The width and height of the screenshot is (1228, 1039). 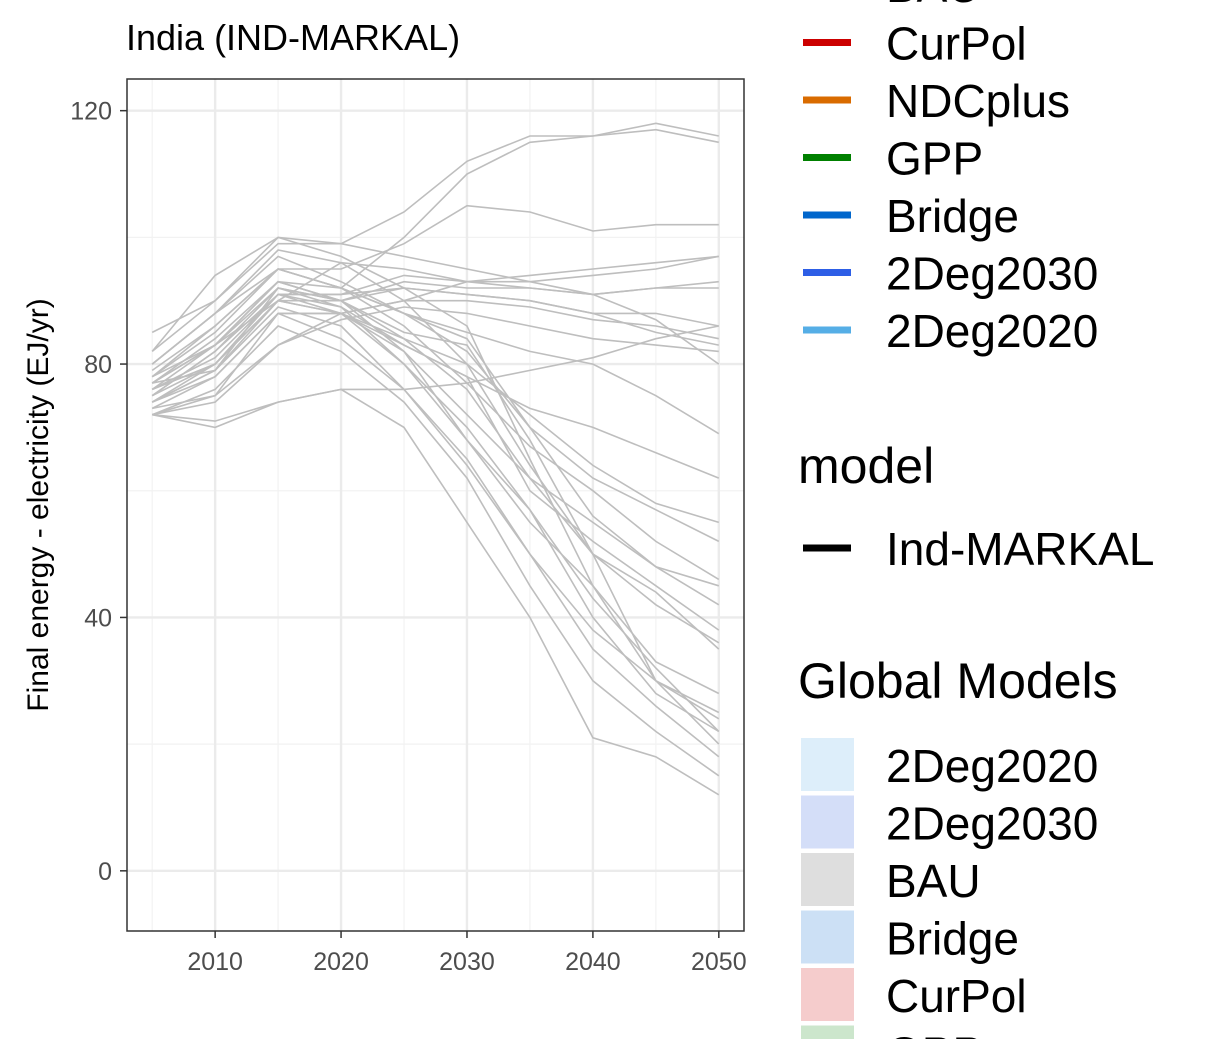 What do you see at coordinates (593, 962) in the screenshot?
I see `x-tick-label: 2040` at bounding box center [593, 962].